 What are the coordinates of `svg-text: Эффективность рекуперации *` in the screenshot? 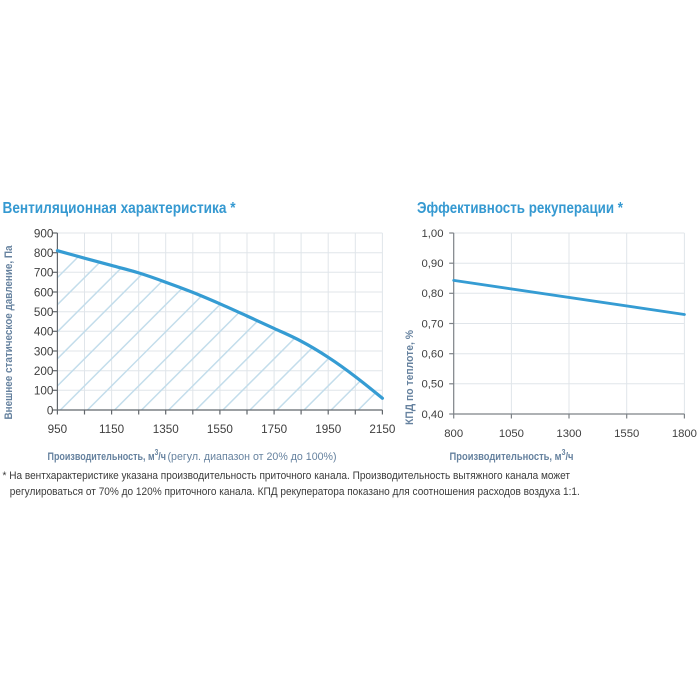 It's located at (520, 208).